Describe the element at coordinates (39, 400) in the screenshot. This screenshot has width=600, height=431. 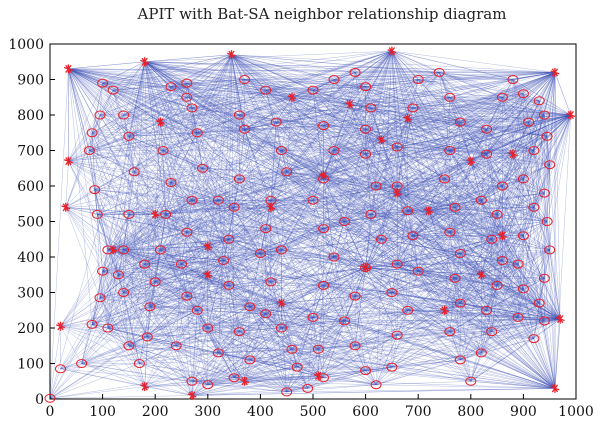
I see `y-tick-label: 0` at that location.